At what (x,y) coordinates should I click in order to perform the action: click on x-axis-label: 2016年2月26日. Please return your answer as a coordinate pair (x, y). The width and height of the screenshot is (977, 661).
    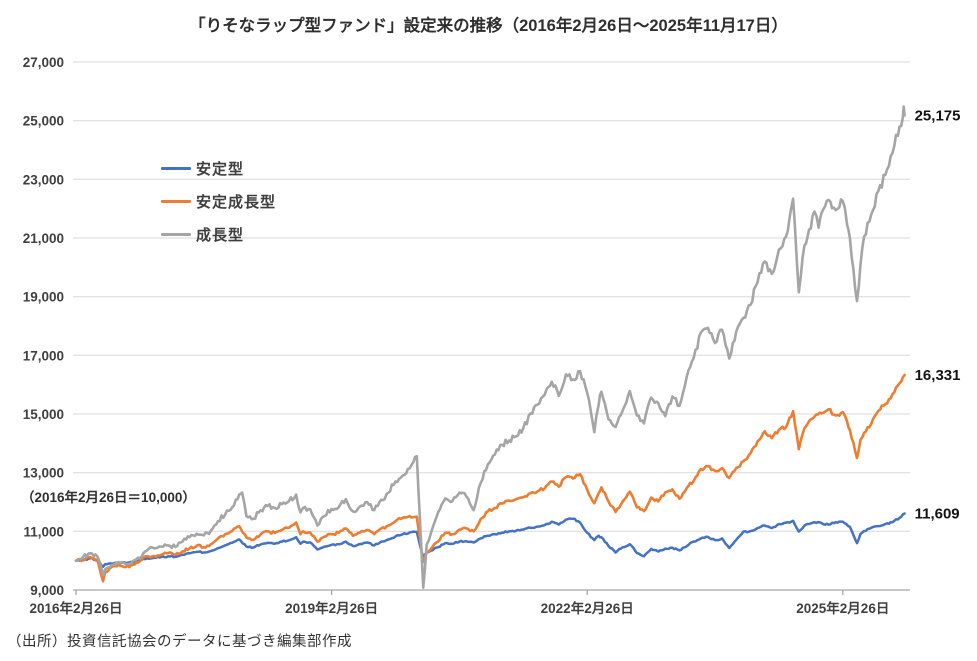
    Looking at the image, I should click on (75, 608).